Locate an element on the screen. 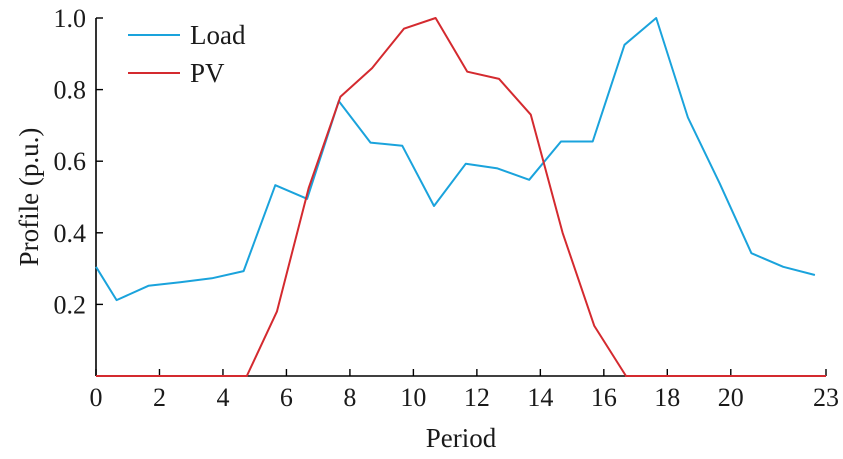 The width and height of the screenshot is (843, 459). x-tick-label: 12 is located at coordinates (477, 397).